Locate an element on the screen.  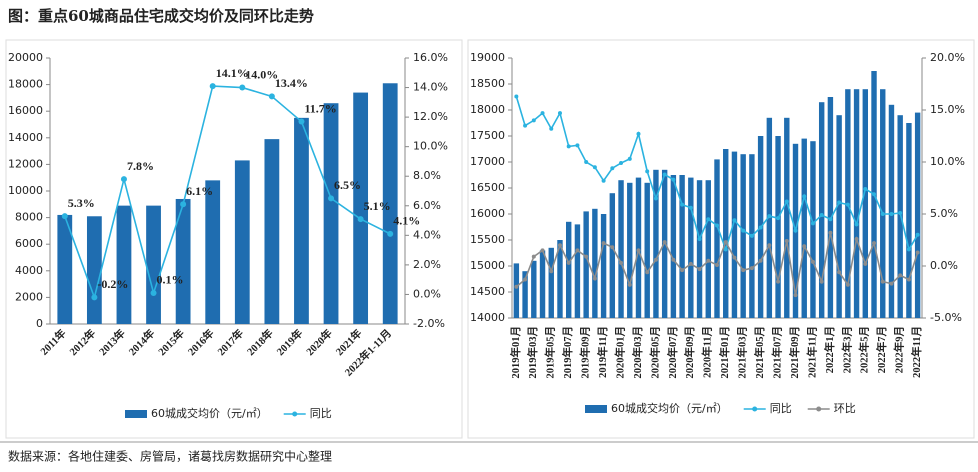
data-label: 5.3% is located at coordinates (81, 203).